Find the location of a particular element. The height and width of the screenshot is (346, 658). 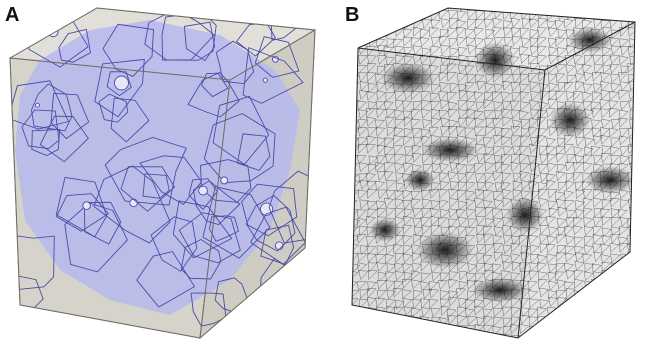

mesh-face-top is located at coordinates (496, 39).